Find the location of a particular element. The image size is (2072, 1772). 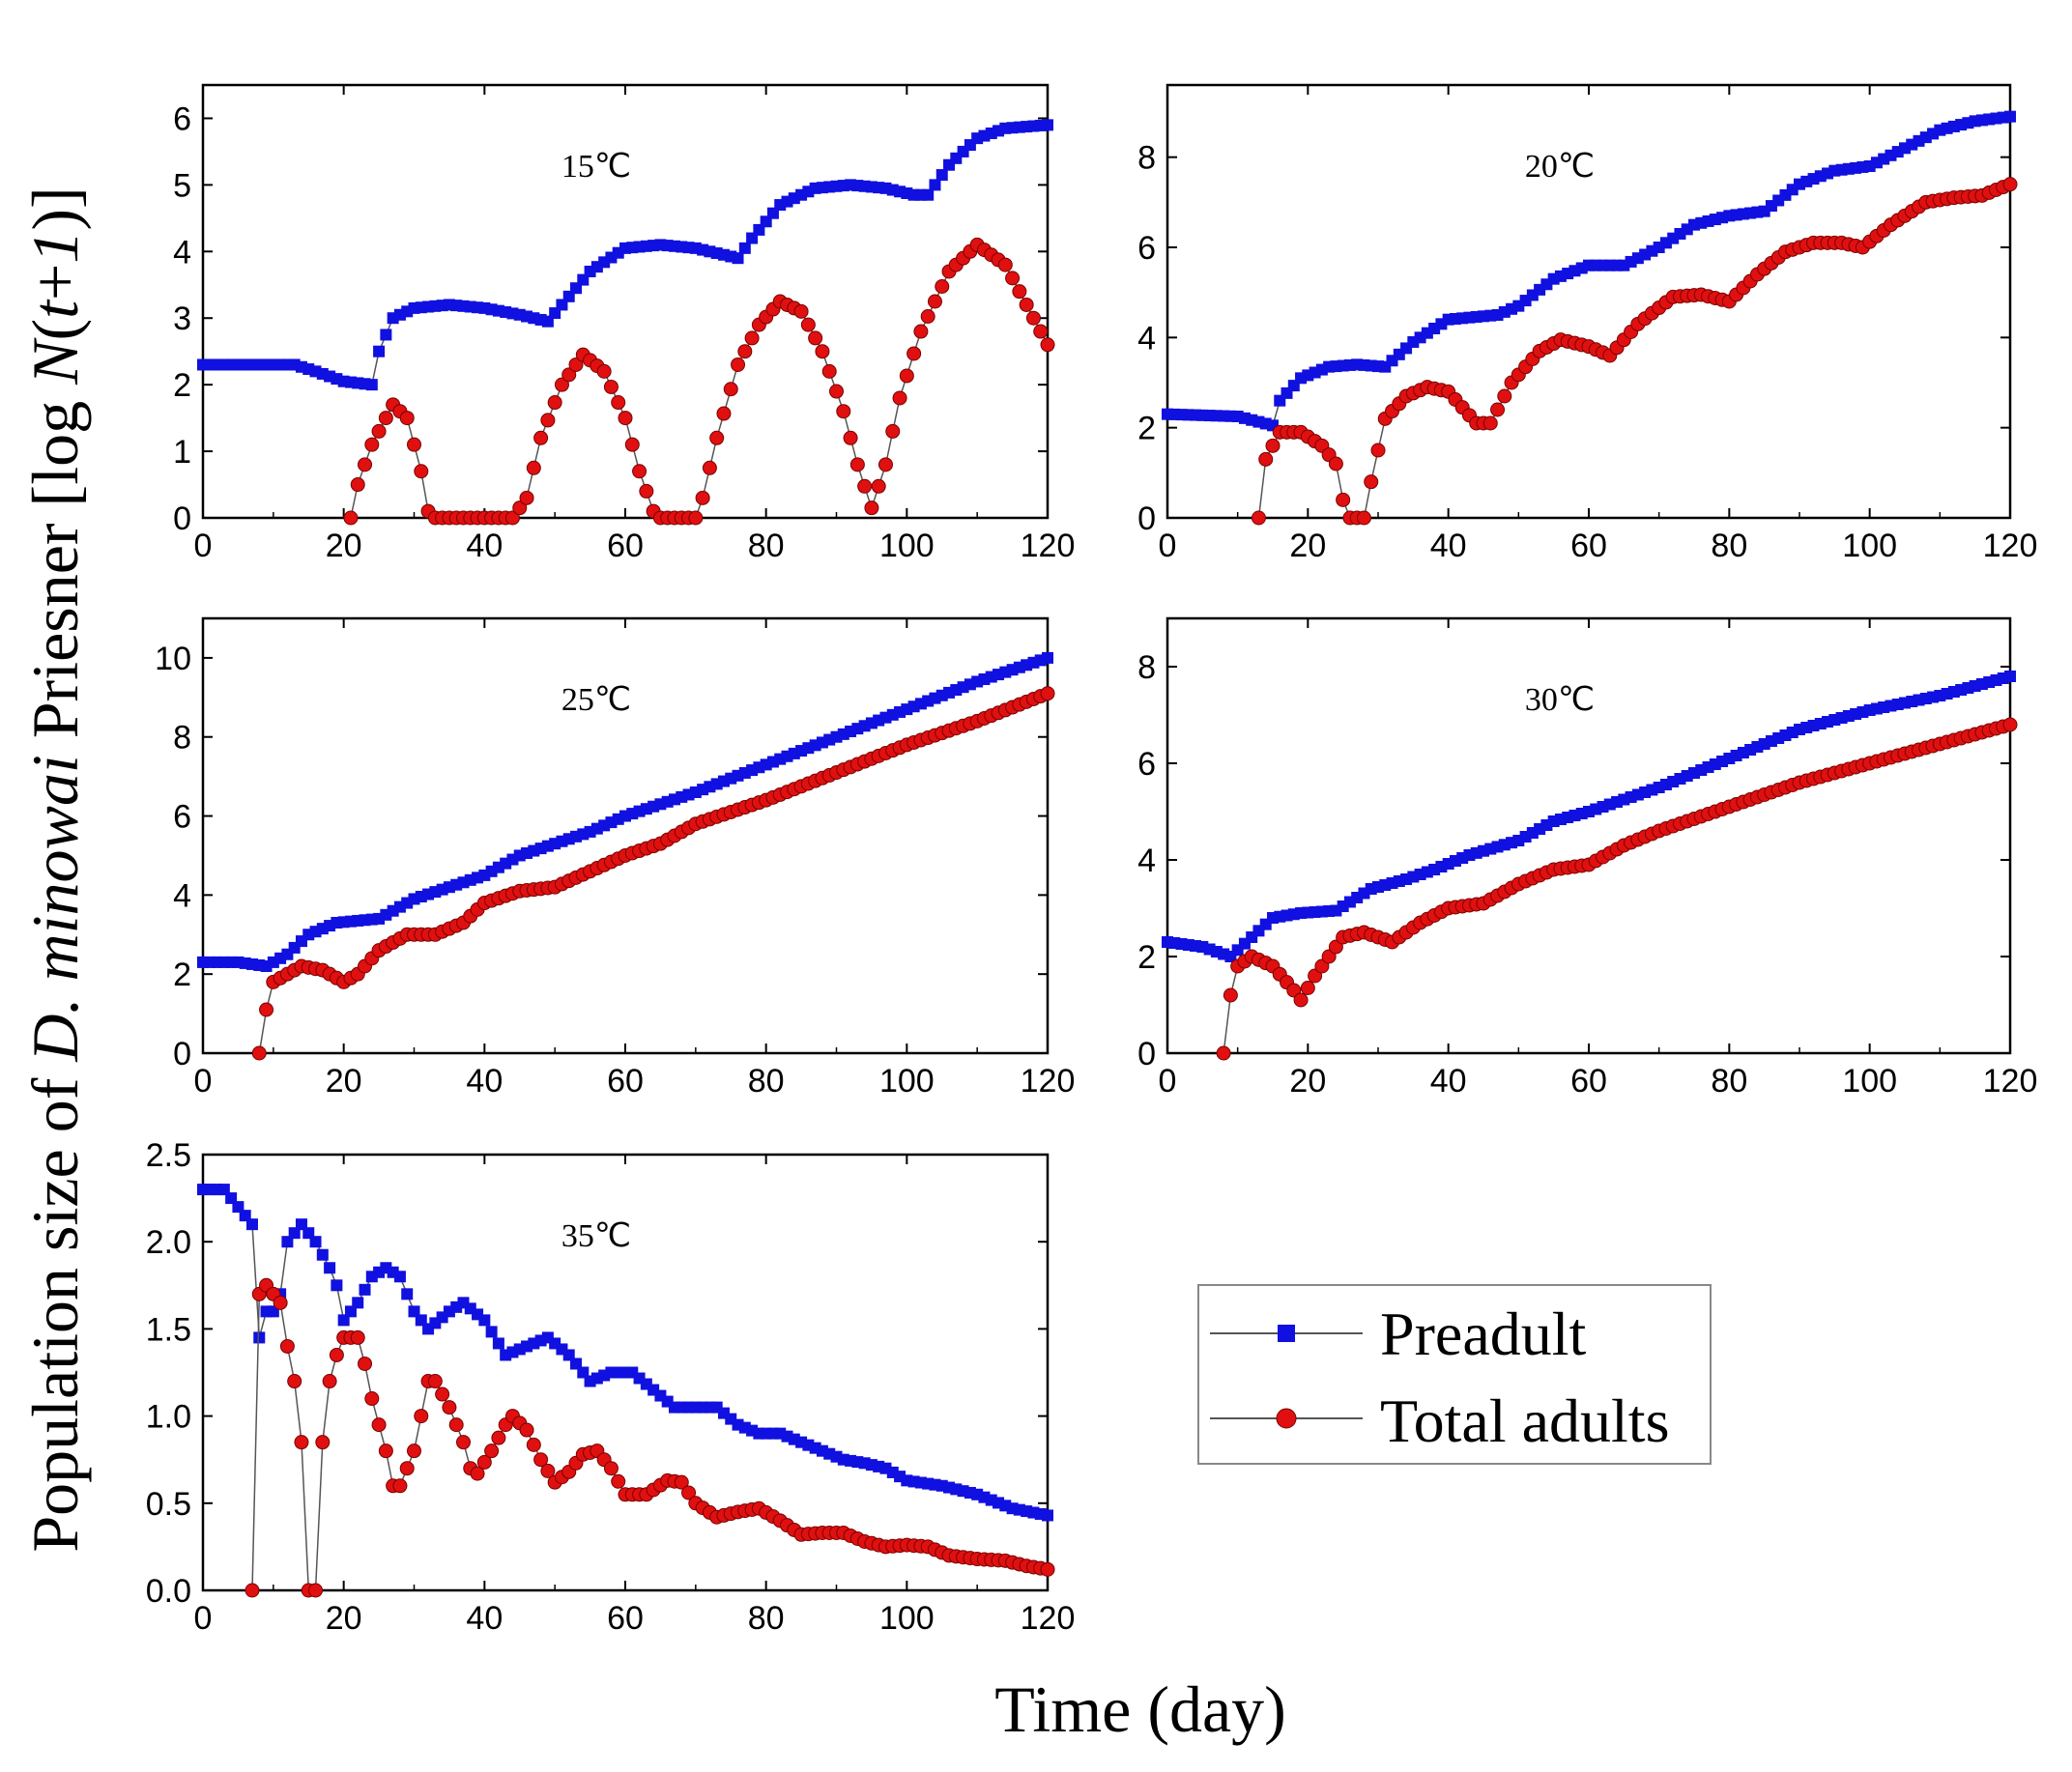

y-tick-label: 2 is located at coordinates (182, 975).